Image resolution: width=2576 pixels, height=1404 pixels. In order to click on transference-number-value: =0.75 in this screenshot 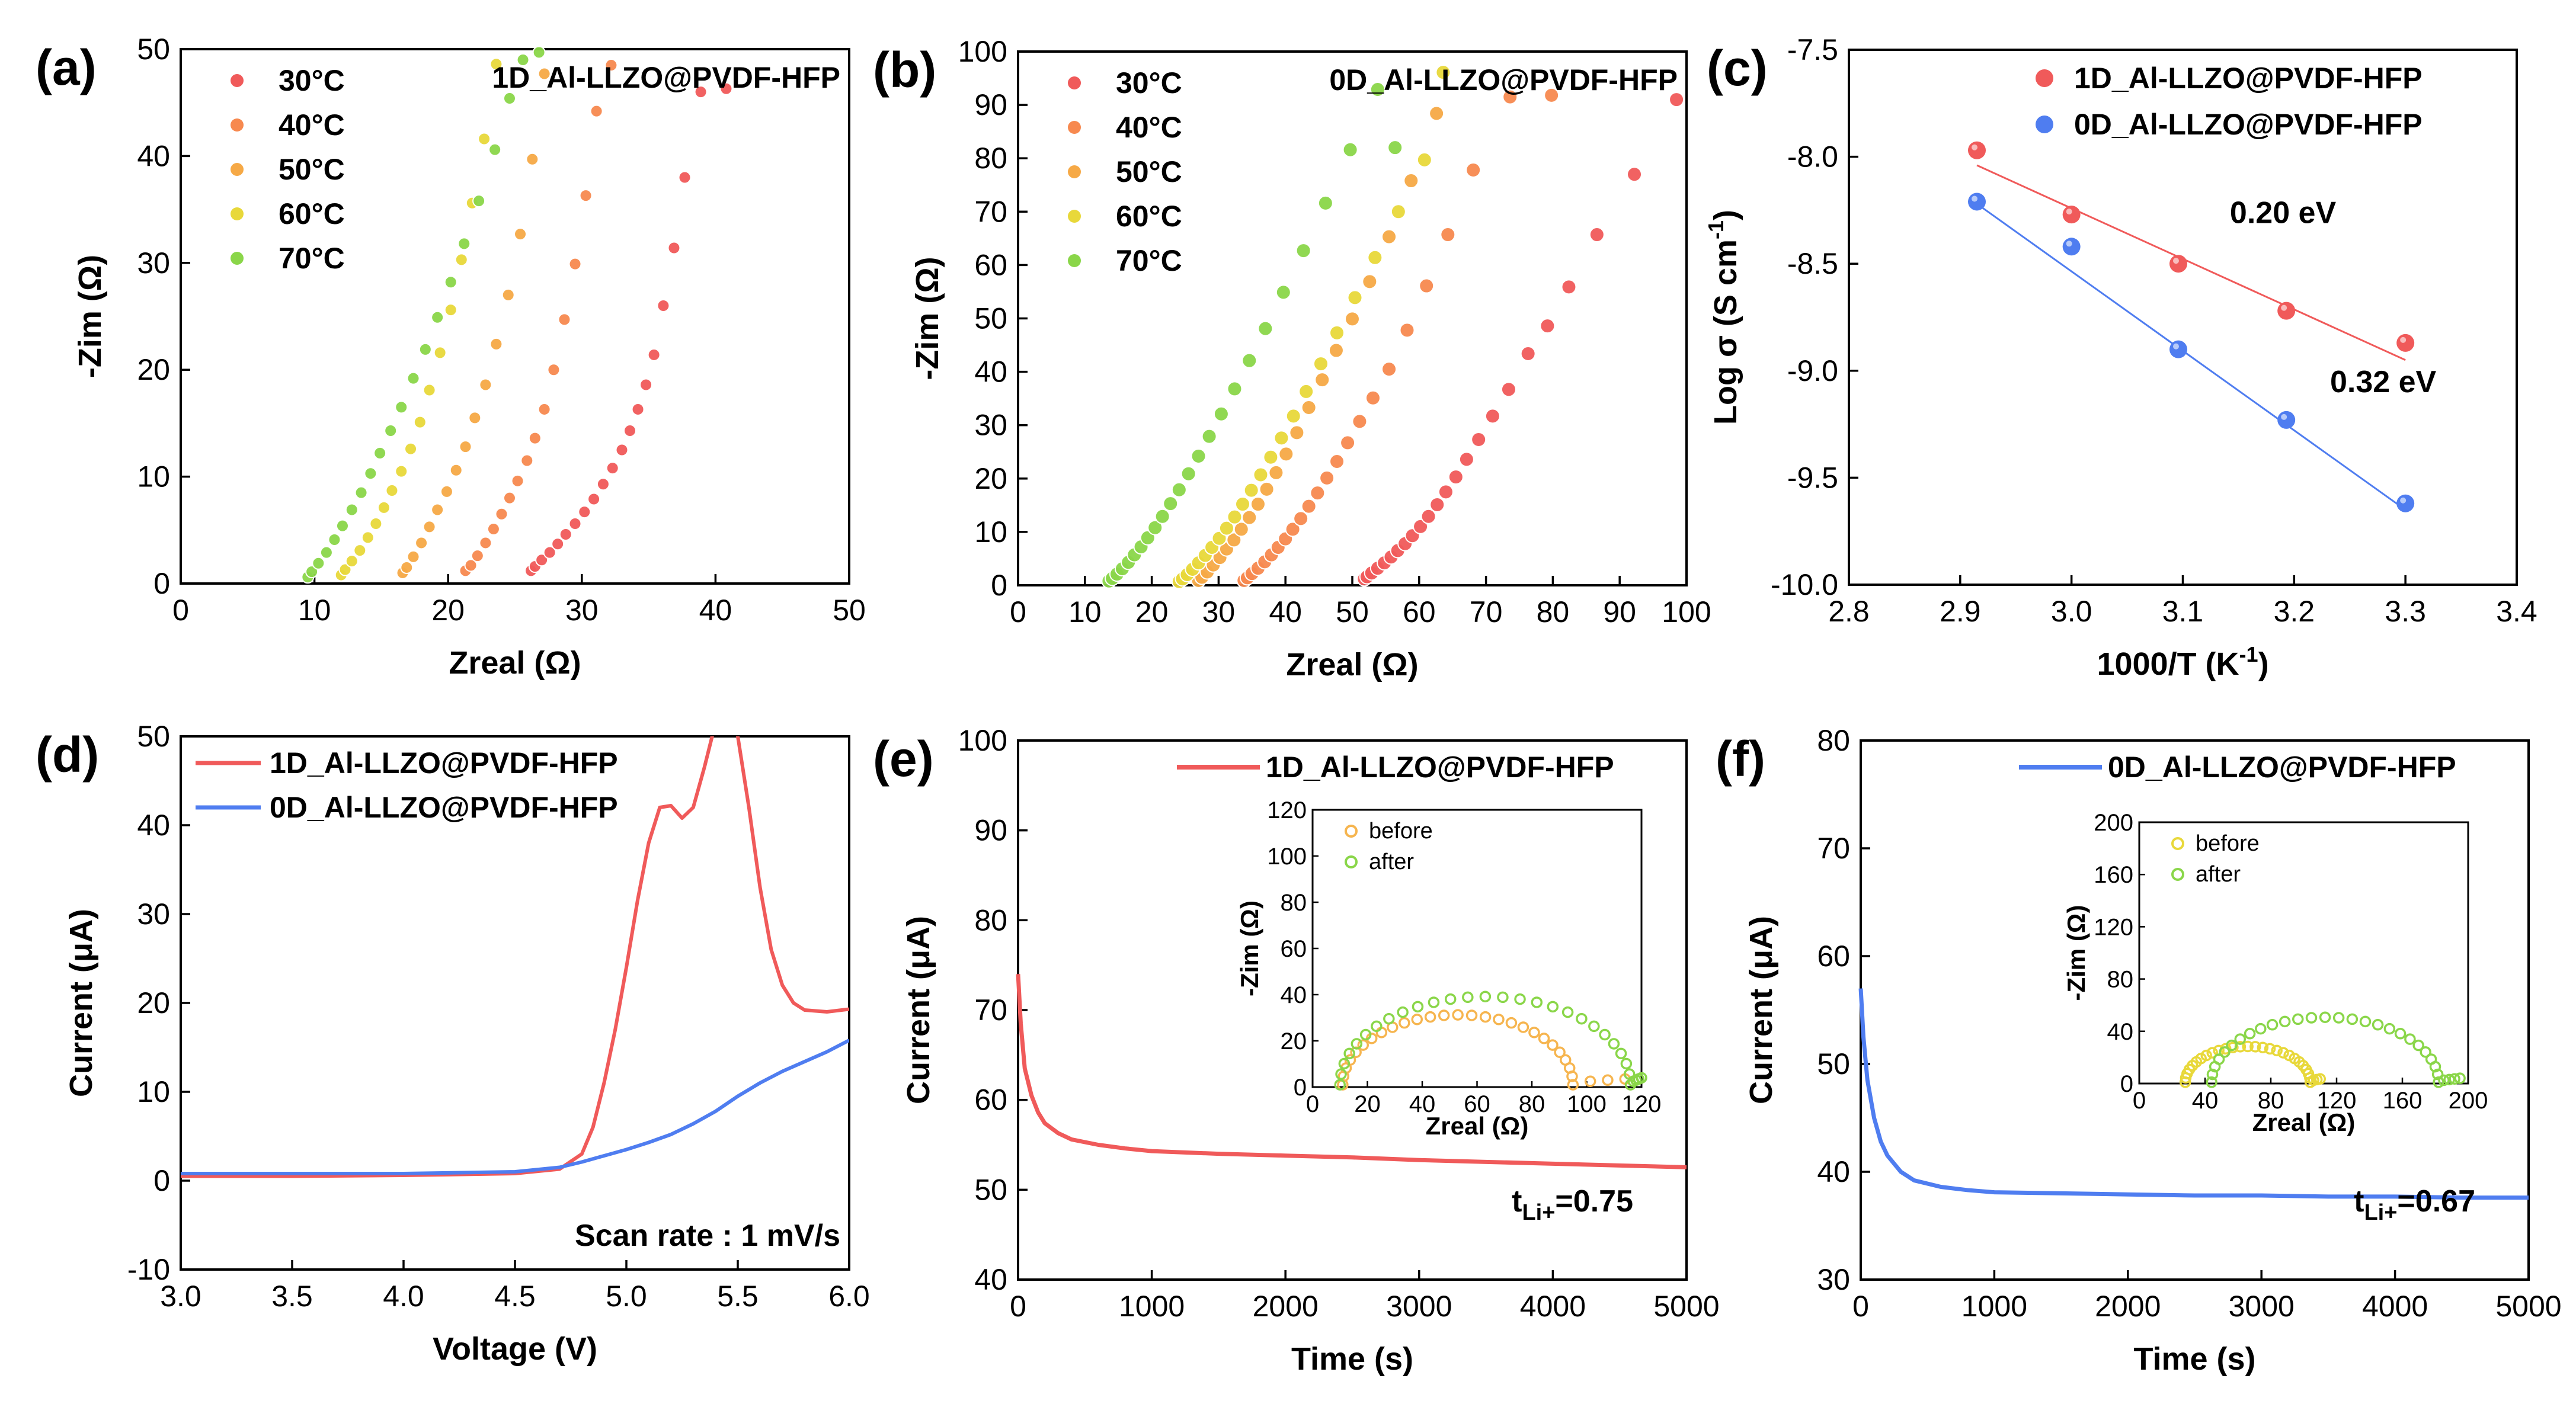, I will do `click(1594, 1201)`.